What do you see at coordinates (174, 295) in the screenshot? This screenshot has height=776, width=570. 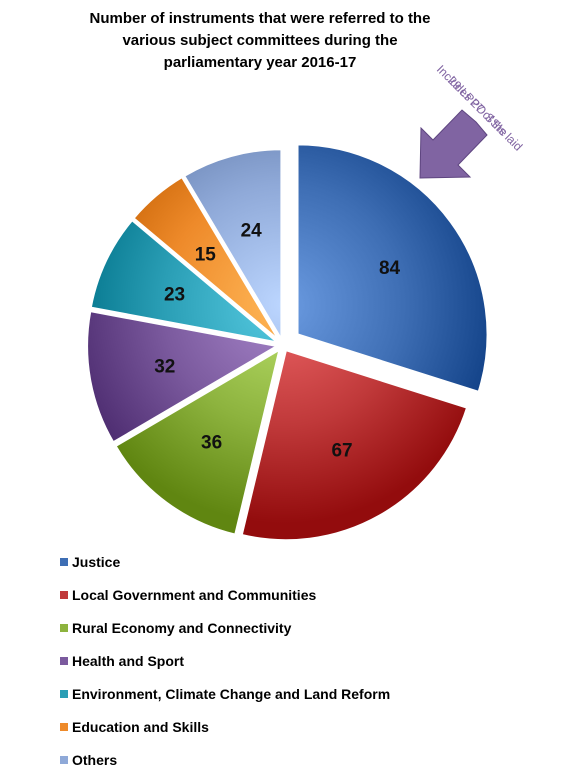 I see `pie-value-label: 23` at bounding box center [174, 295].